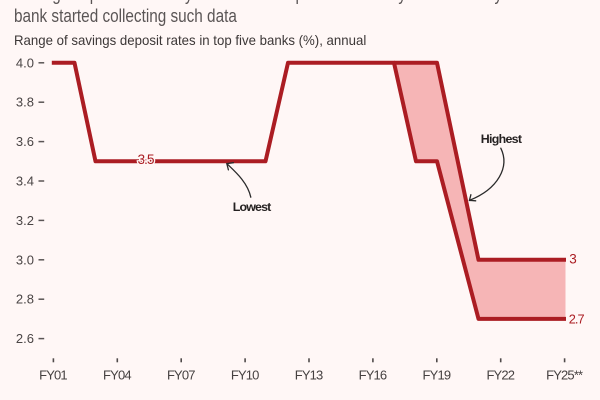 This screenshot has height=400, width=600. I want to click on svg-text: FY13, so click(309, 375).